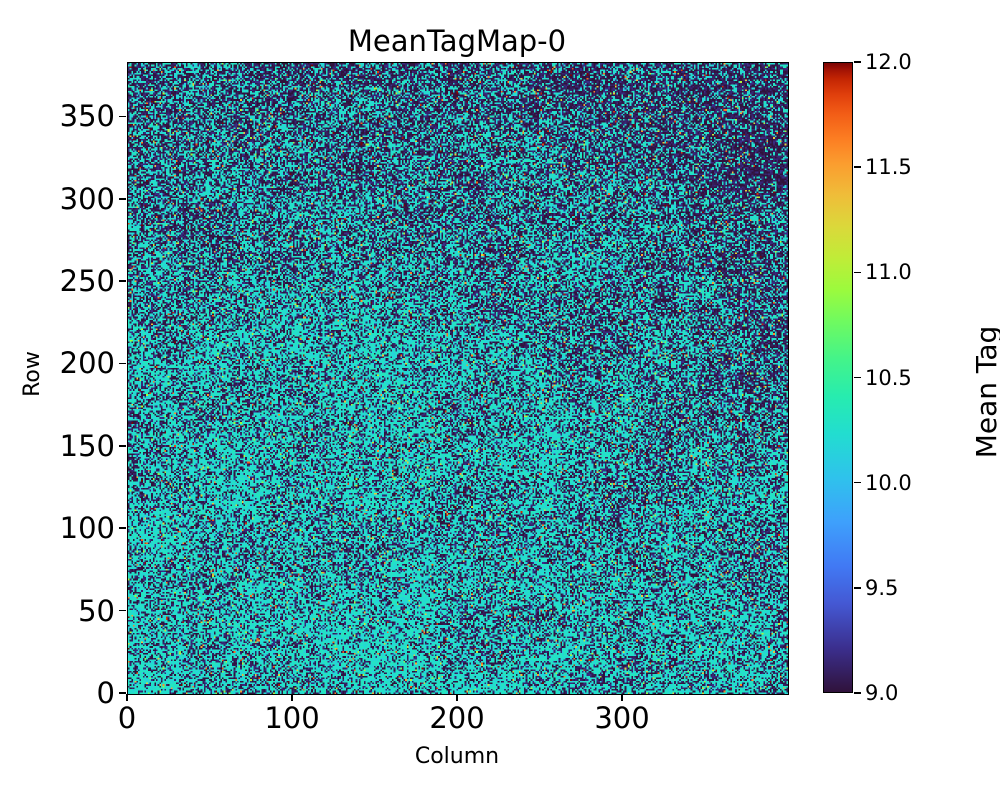 The image size is (1000, 800). What do you see at coordinates (96, 610) in the screenshot?
I see `y-tick-label: 50` at bounding box center [96, 610].